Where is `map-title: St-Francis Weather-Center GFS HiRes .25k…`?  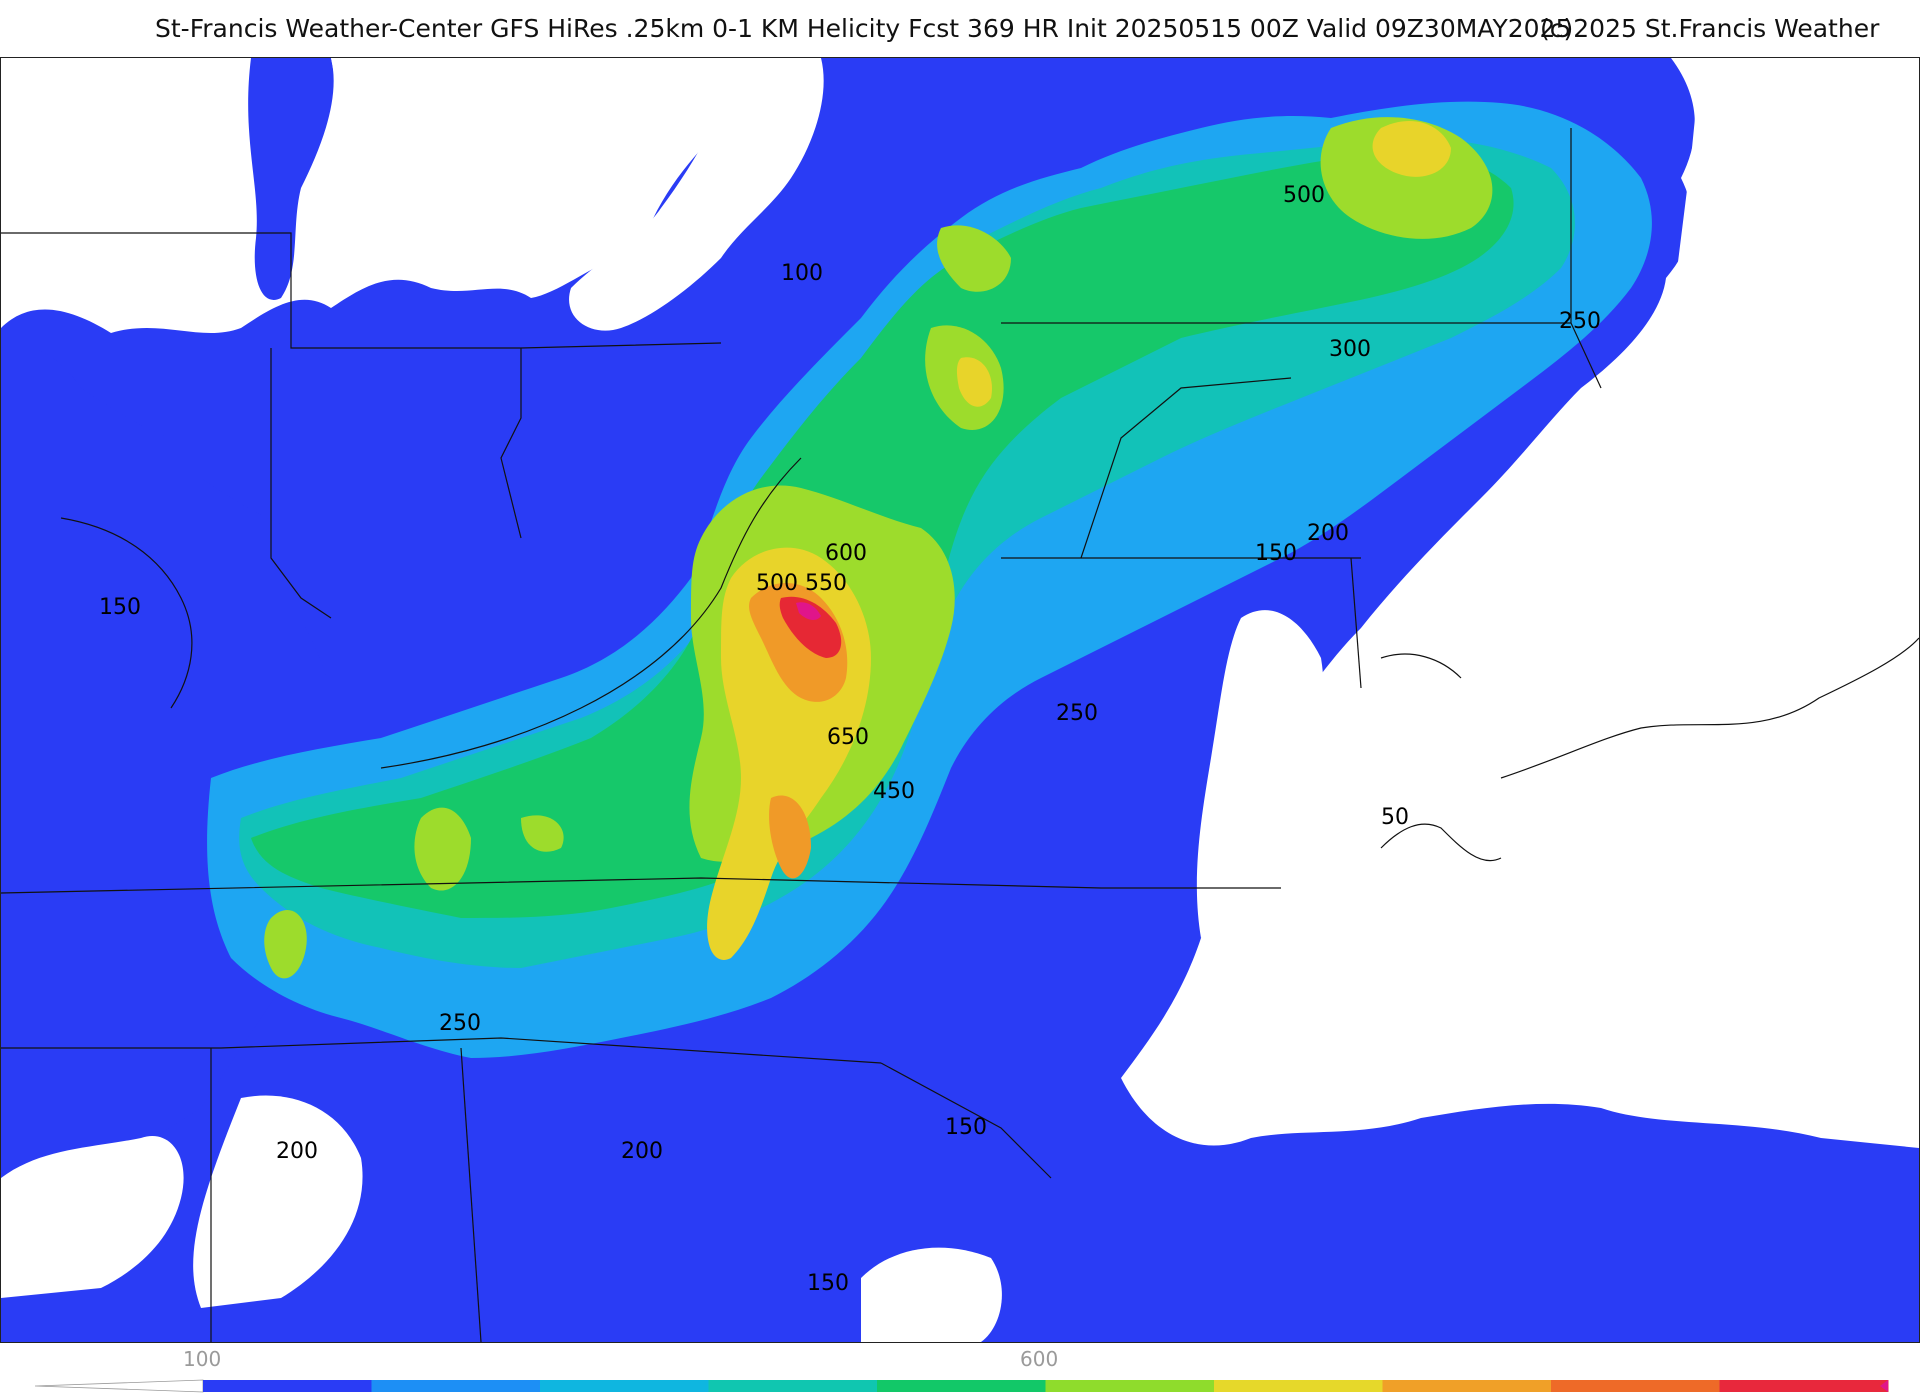
map-title: St-Francis Weather-Center GFS HiRes .25k… is located at coordinates (960, 34).